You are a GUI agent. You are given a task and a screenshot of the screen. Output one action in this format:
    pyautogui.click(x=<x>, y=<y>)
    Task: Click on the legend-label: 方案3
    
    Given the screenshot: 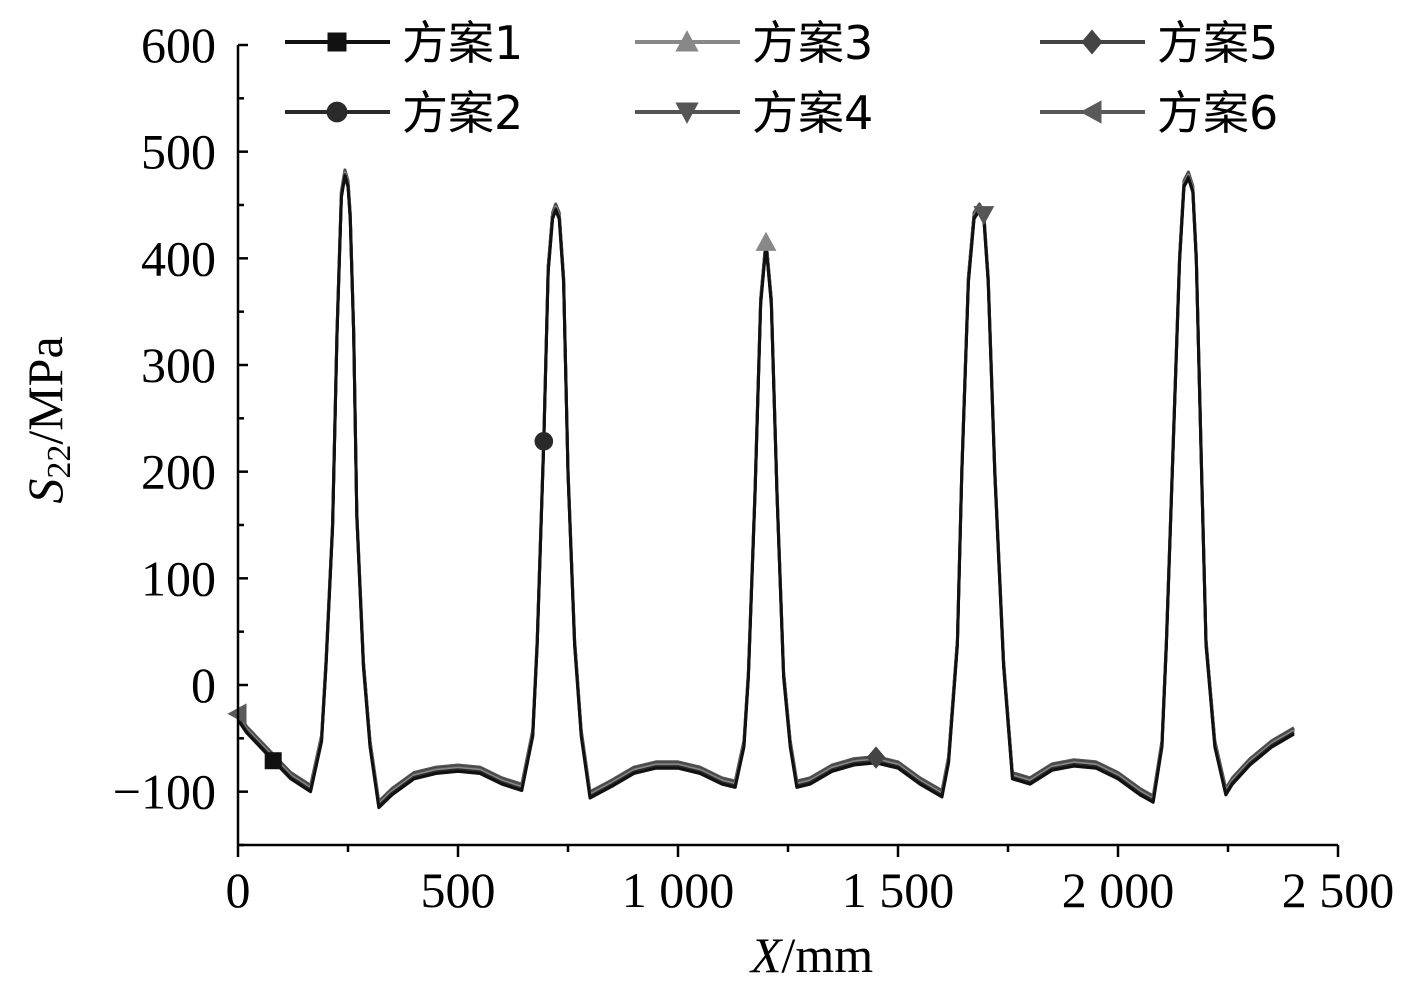 What is the action you would take?
    pyautogui.click(x=812, y=43)
    